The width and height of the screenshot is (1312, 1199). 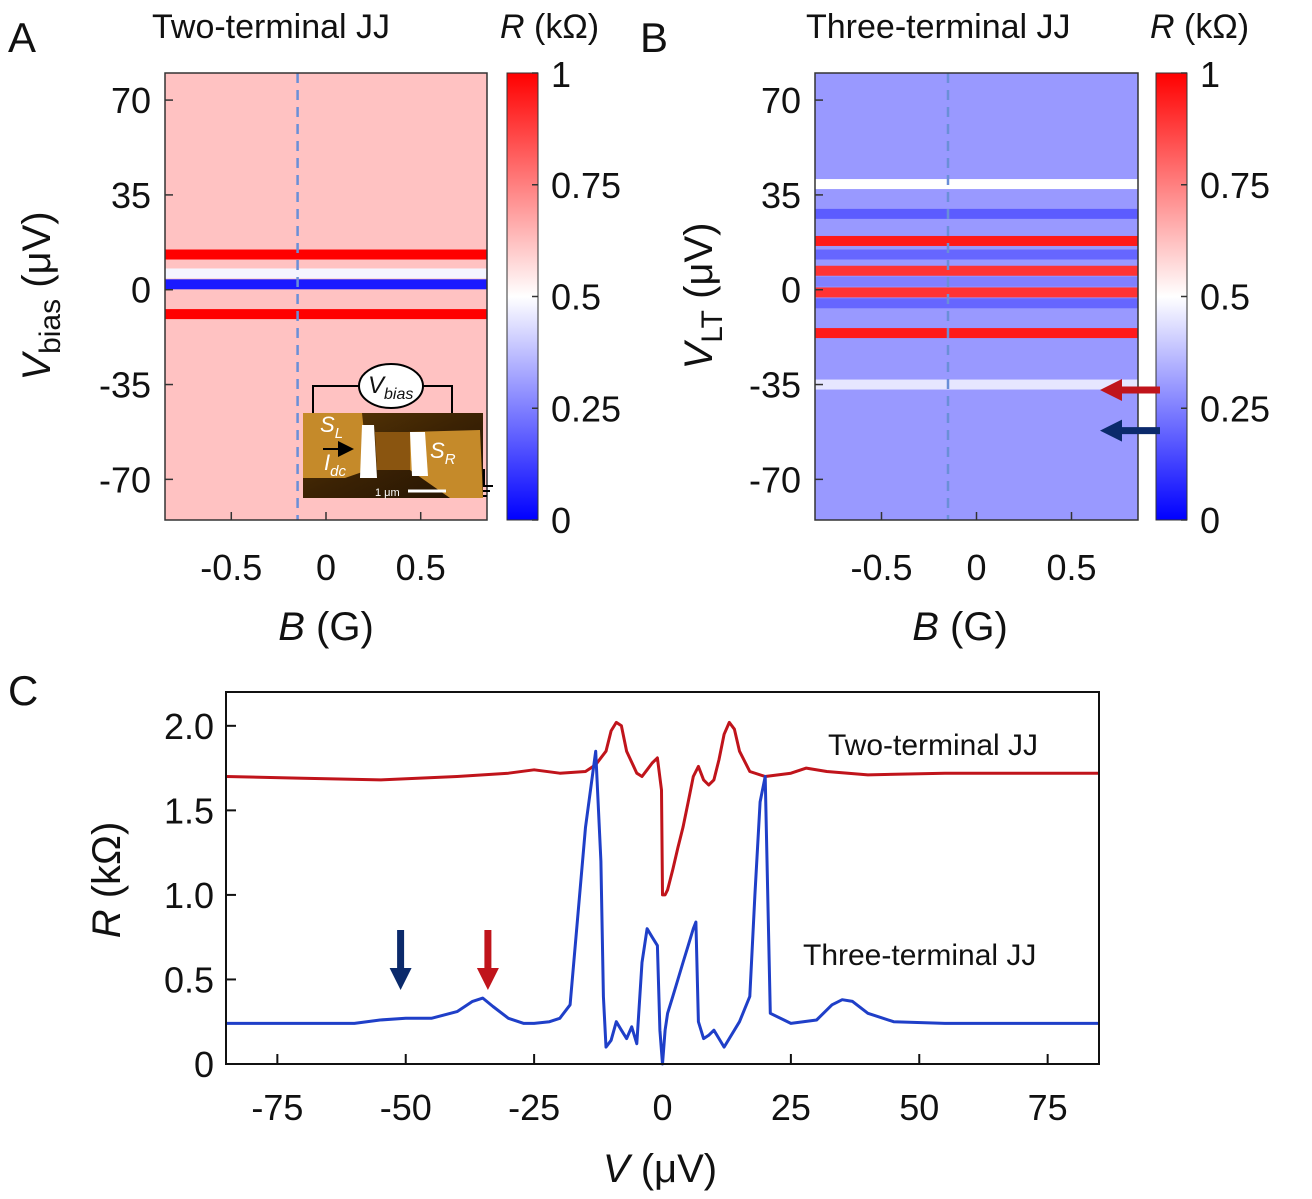 I want to click on panel-b-colorbar-label: R (kΩ), so click(x=1199, y=27).